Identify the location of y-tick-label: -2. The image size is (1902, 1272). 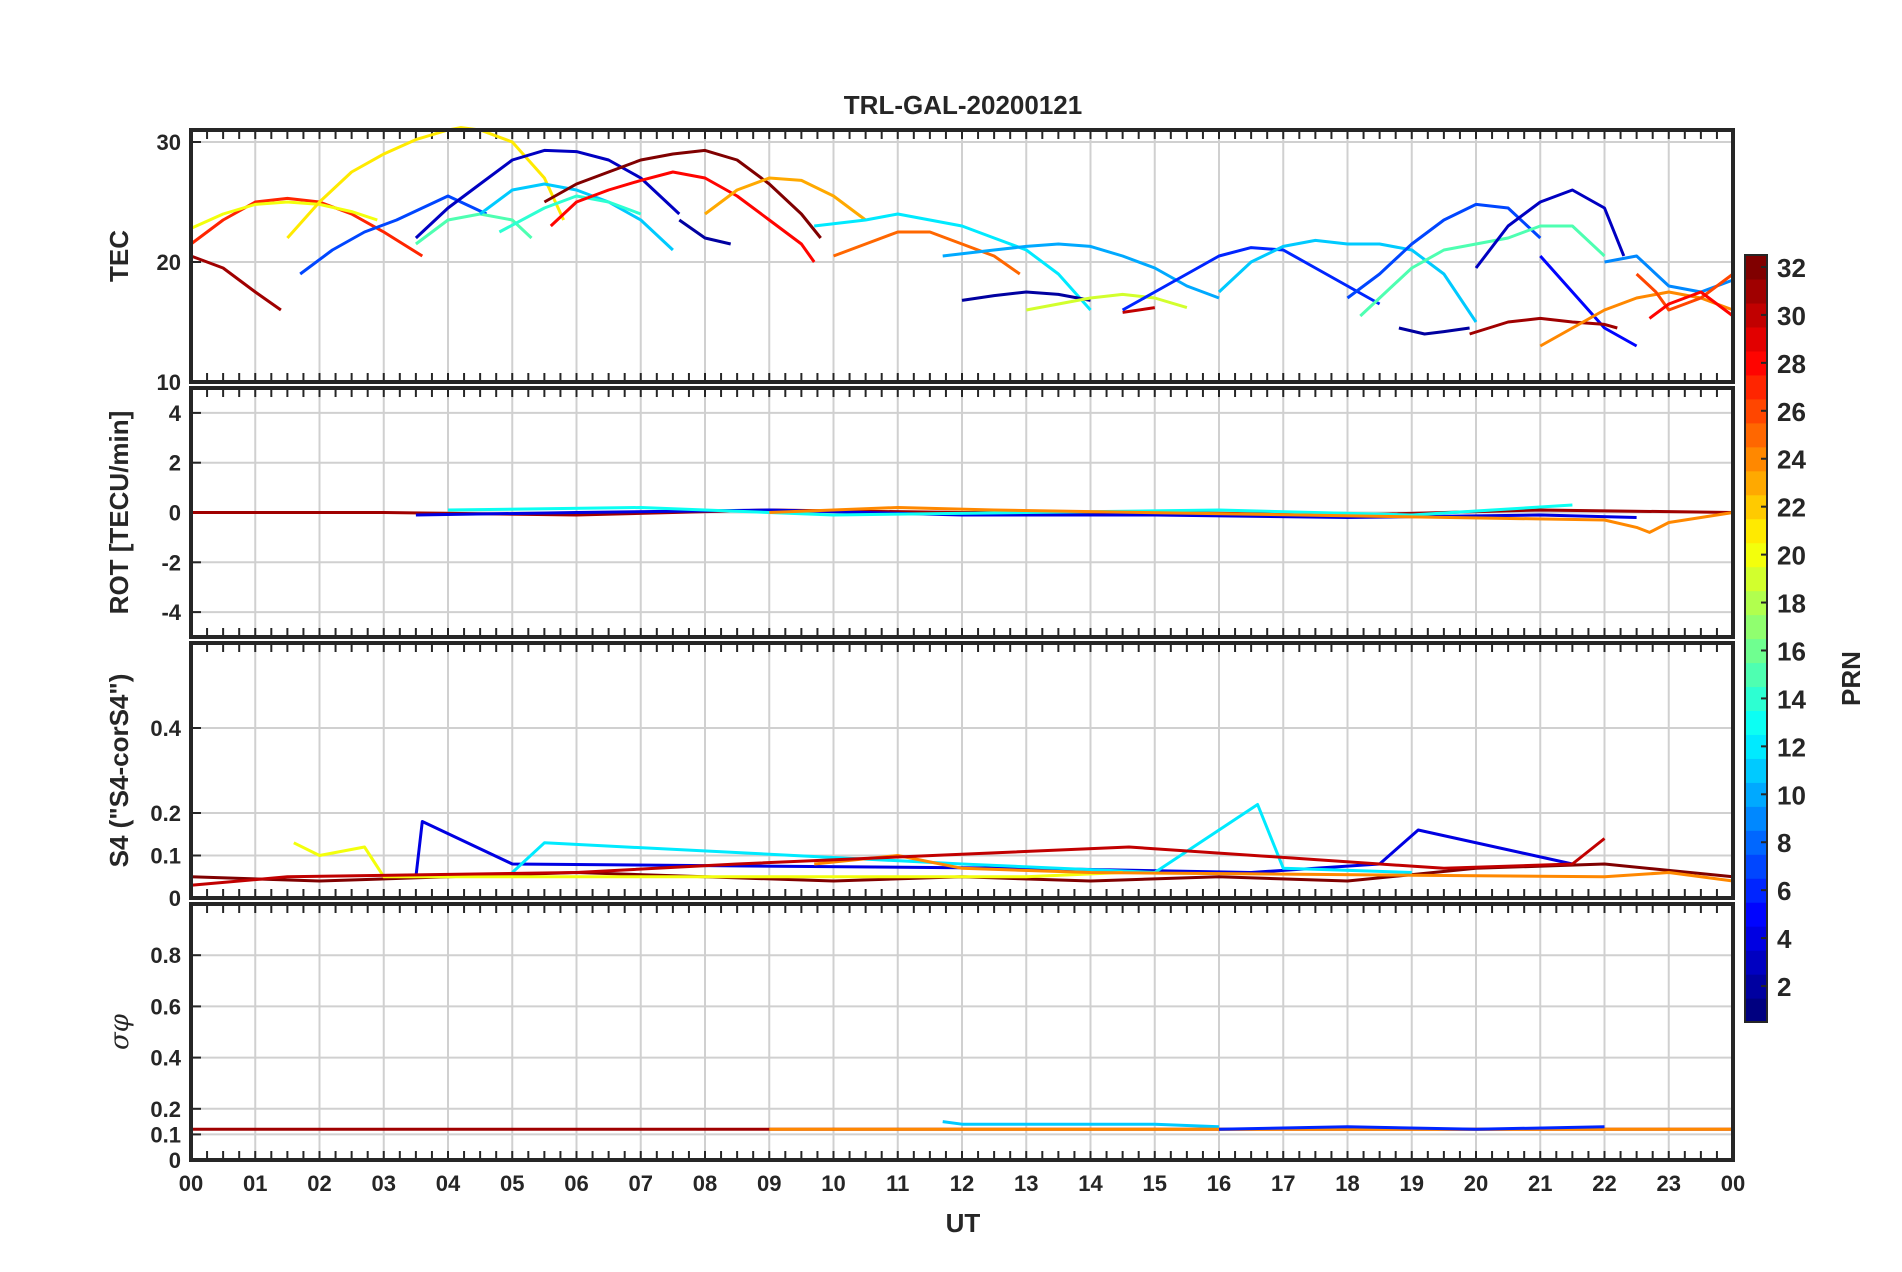
(171, 562).